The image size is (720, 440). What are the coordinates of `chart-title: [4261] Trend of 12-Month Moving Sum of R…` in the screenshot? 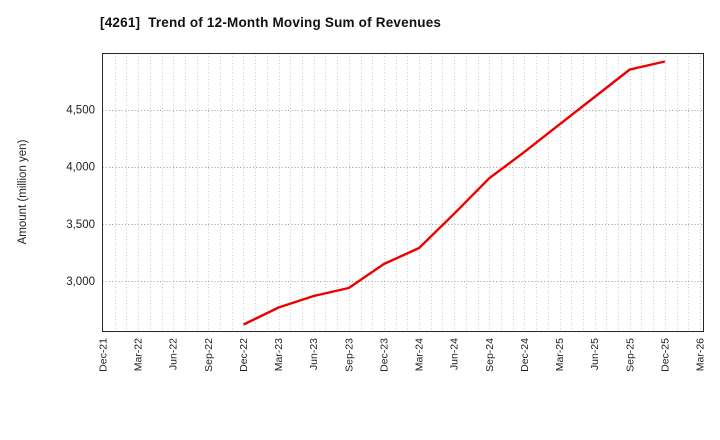 It's located at (271, 22).